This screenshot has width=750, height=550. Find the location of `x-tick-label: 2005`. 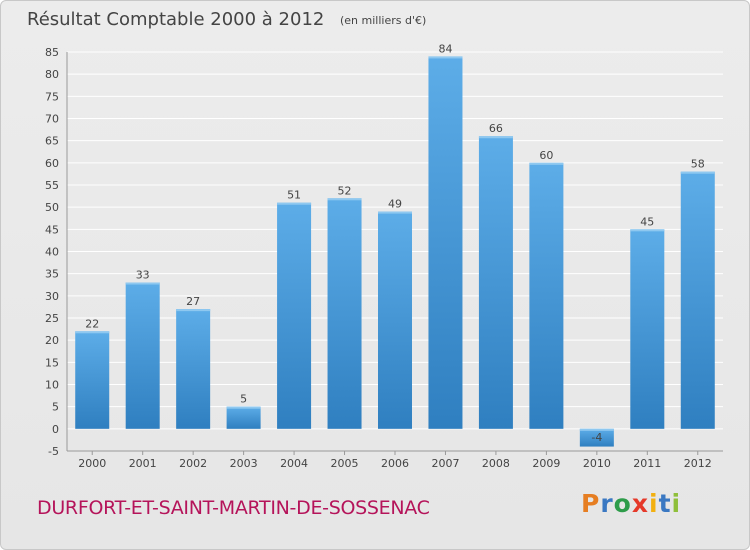

x-tick-label: 2005 is located at coordinates (345, 463).